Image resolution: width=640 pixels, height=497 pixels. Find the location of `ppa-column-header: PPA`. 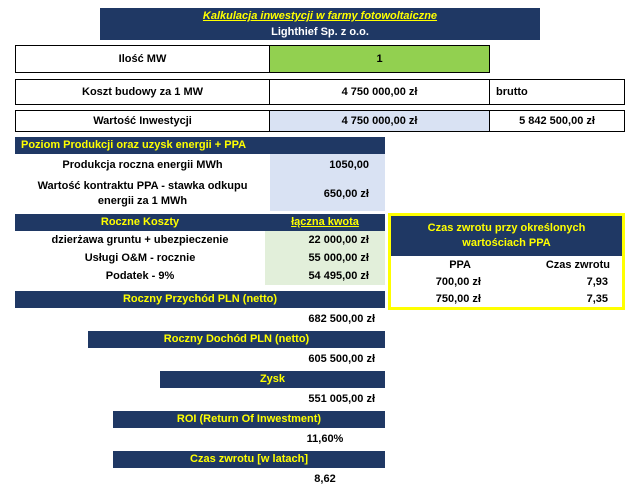

ppa-column-header: PPA is located at coordinates (460, 264).